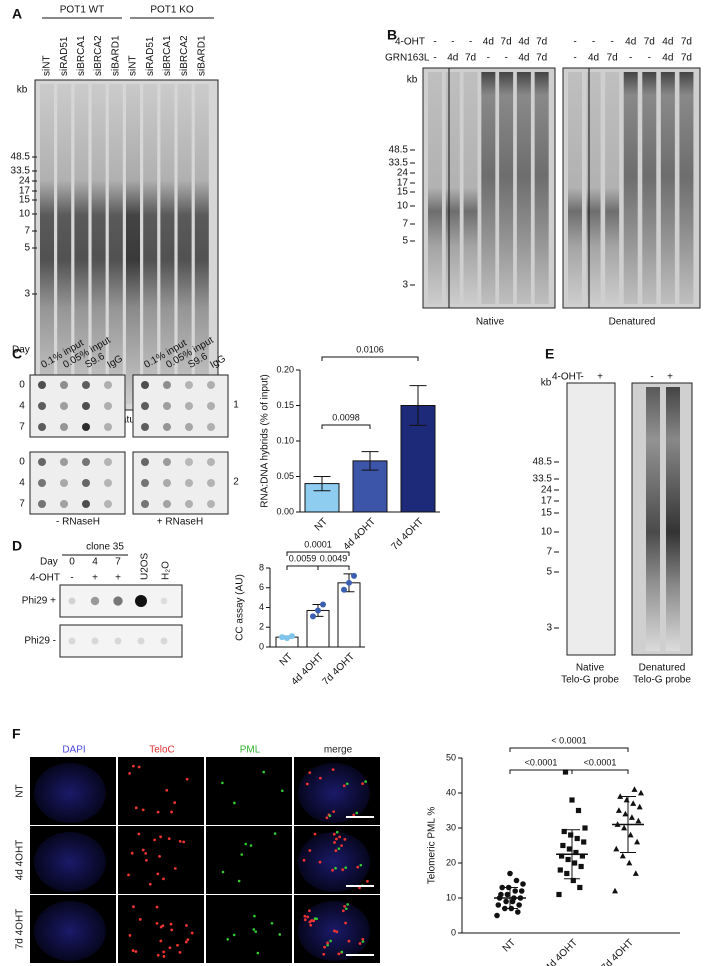  What do you see at coordinates (590, 680) in the screenshot?
I see `caption: Telo-G probe` at bounding box center [590, 680].